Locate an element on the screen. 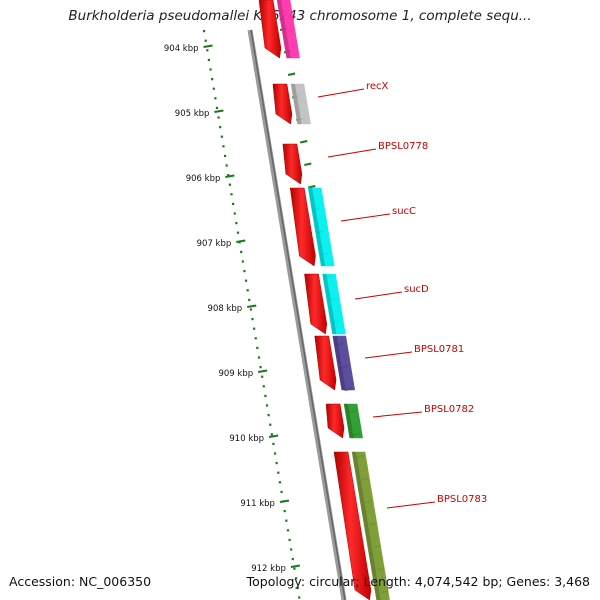 The width and height of the screenshot is (600, 600). gene-label: BPSL0778 is located at coordinates (403, 146).